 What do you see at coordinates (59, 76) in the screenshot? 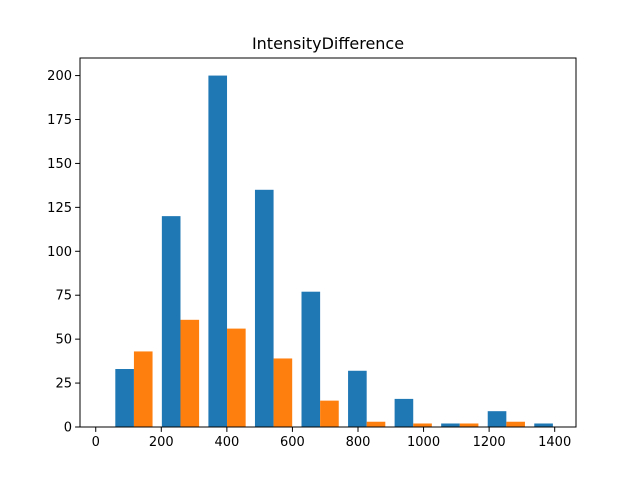
I see `y-tick-label: 200` at bounding box center [59, 76].